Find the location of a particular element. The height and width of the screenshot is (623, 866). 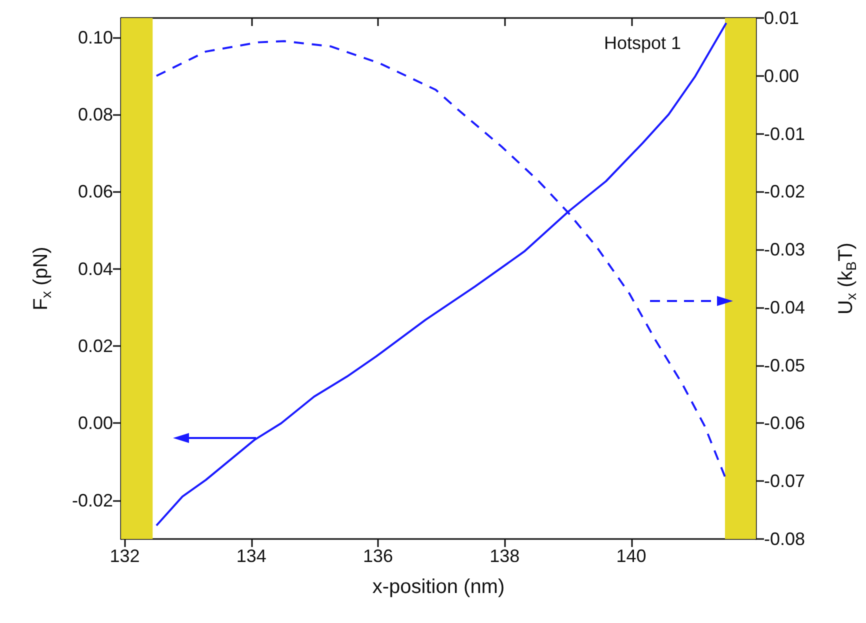

y2-tick-label: 0.01 is located at coordinates (782, 18).